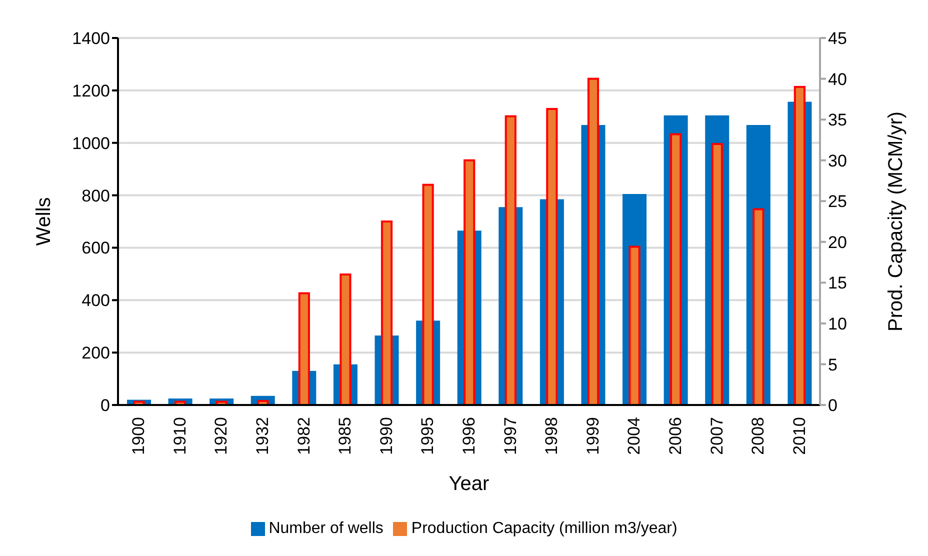  What do you see at coordinates (469, 484) in the screenshot?
I see `x-axis-title: Year` at bounding box center [469, 484].